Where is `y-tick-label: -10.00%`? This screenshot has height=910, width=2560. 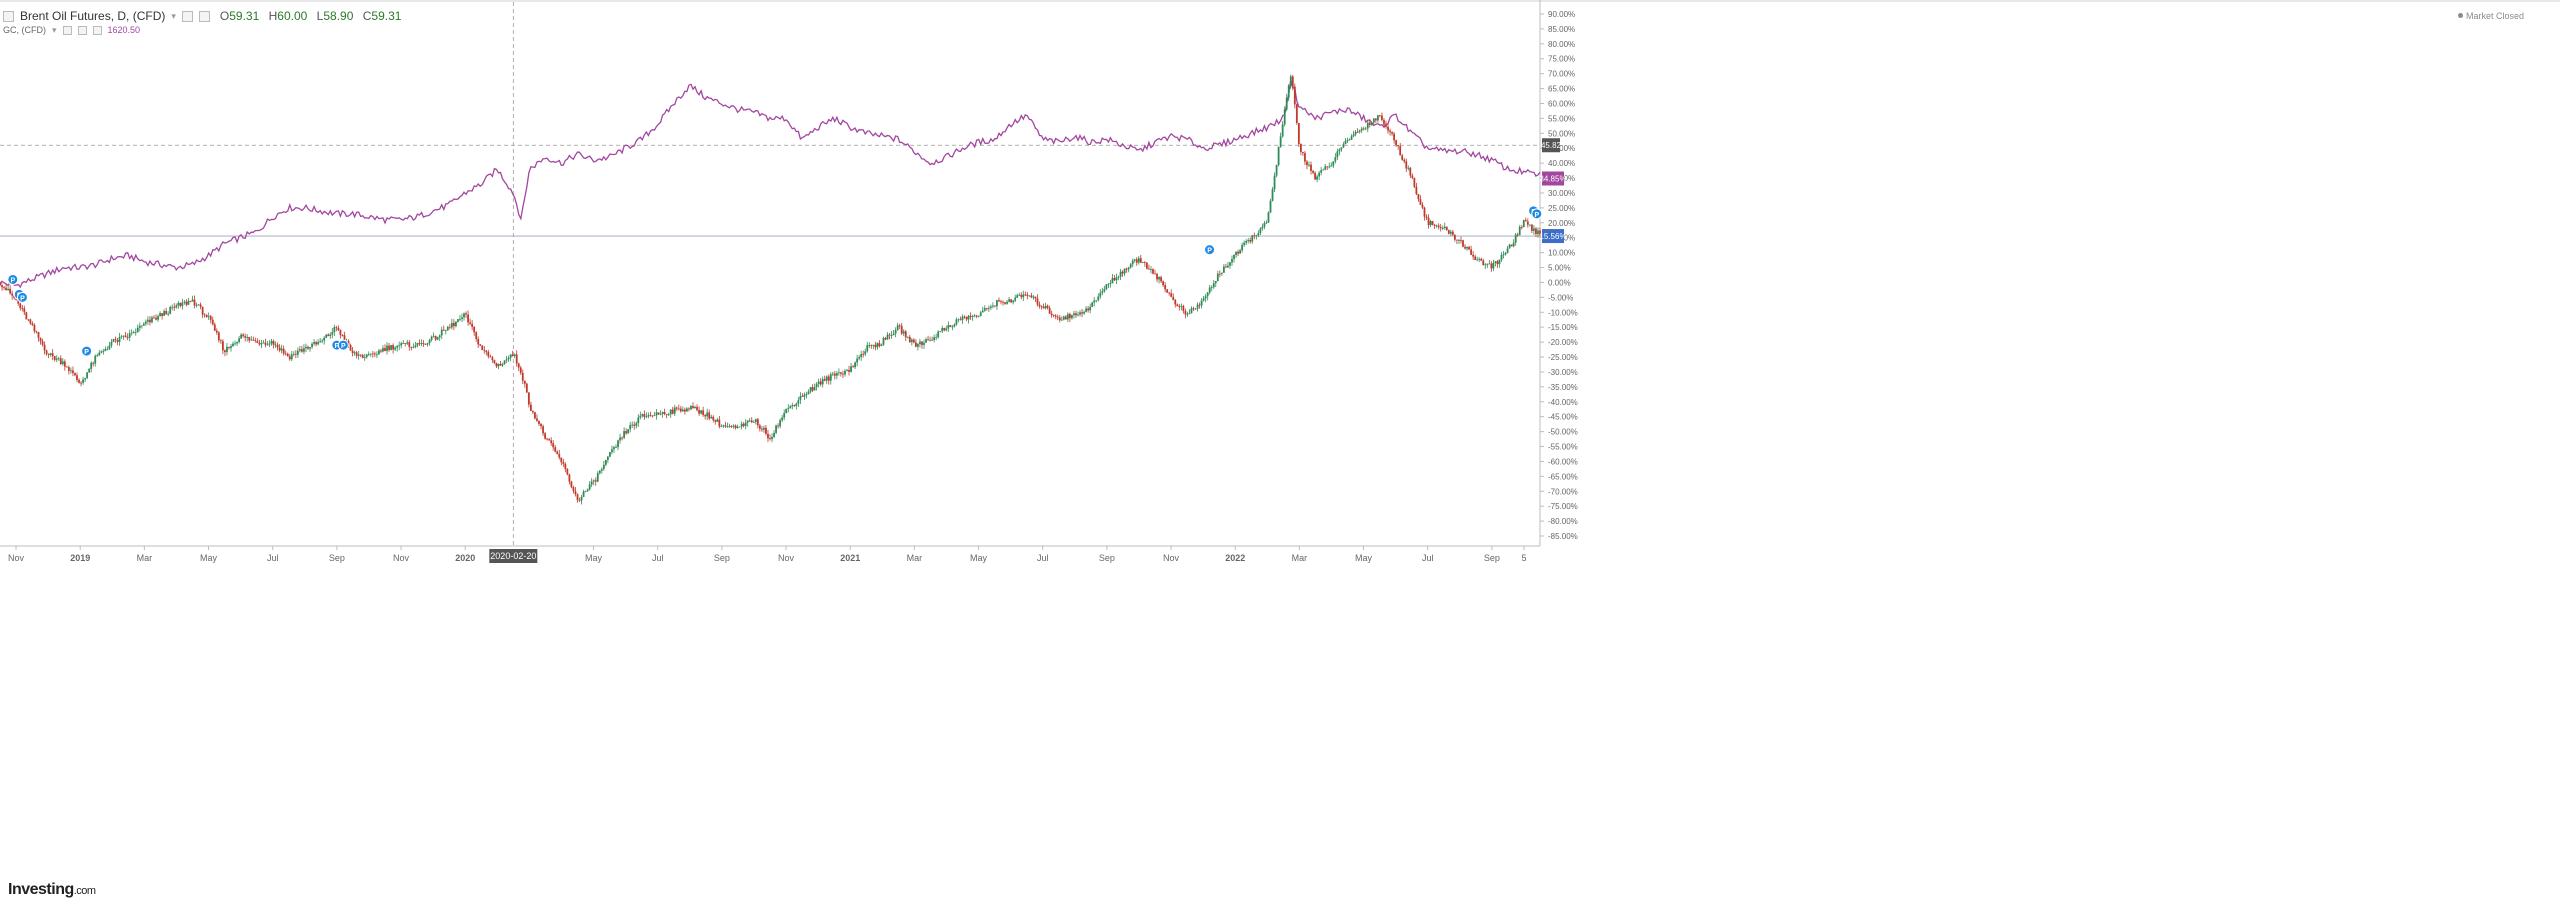 y-tick-label: -10.00% is located at coordinates (1563, 312).